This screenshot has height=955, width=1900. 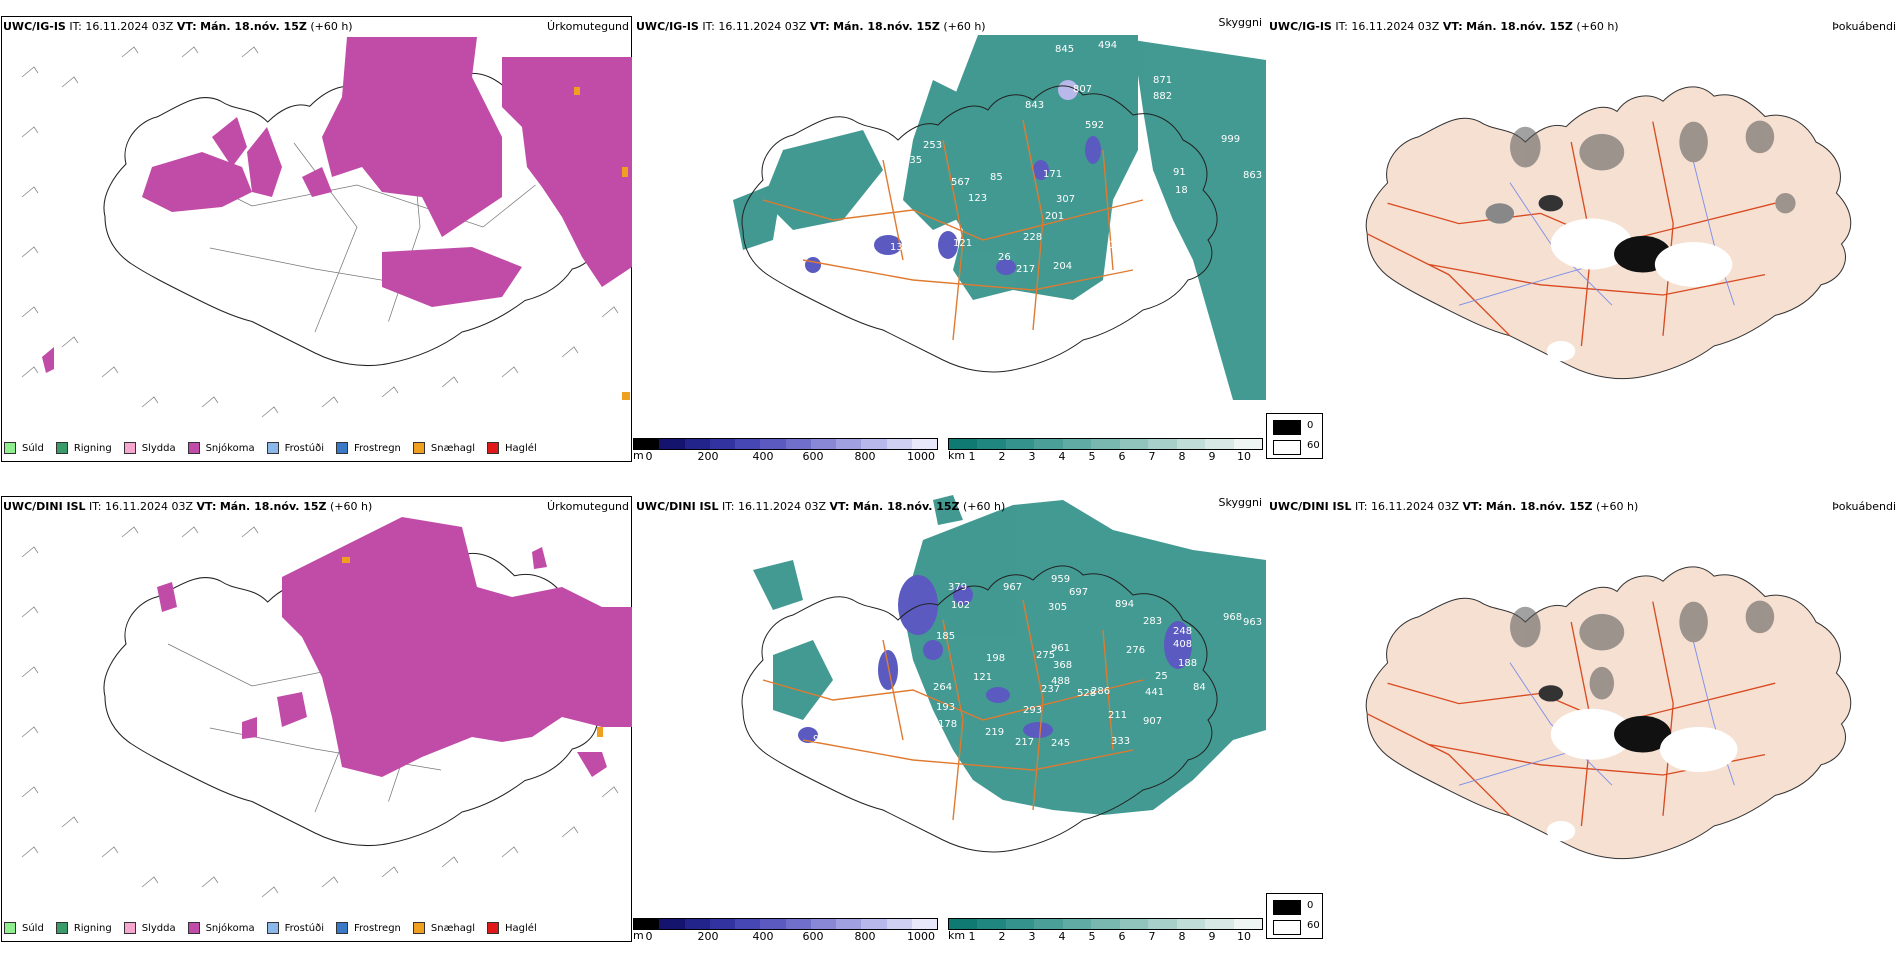 What do you see at coordinates (1105, 450) in the screenshot?
I see `visibility-colorbar: 1 2 3 4 5 6 7 8 9 10 km` at bounding box center [1105, 450].